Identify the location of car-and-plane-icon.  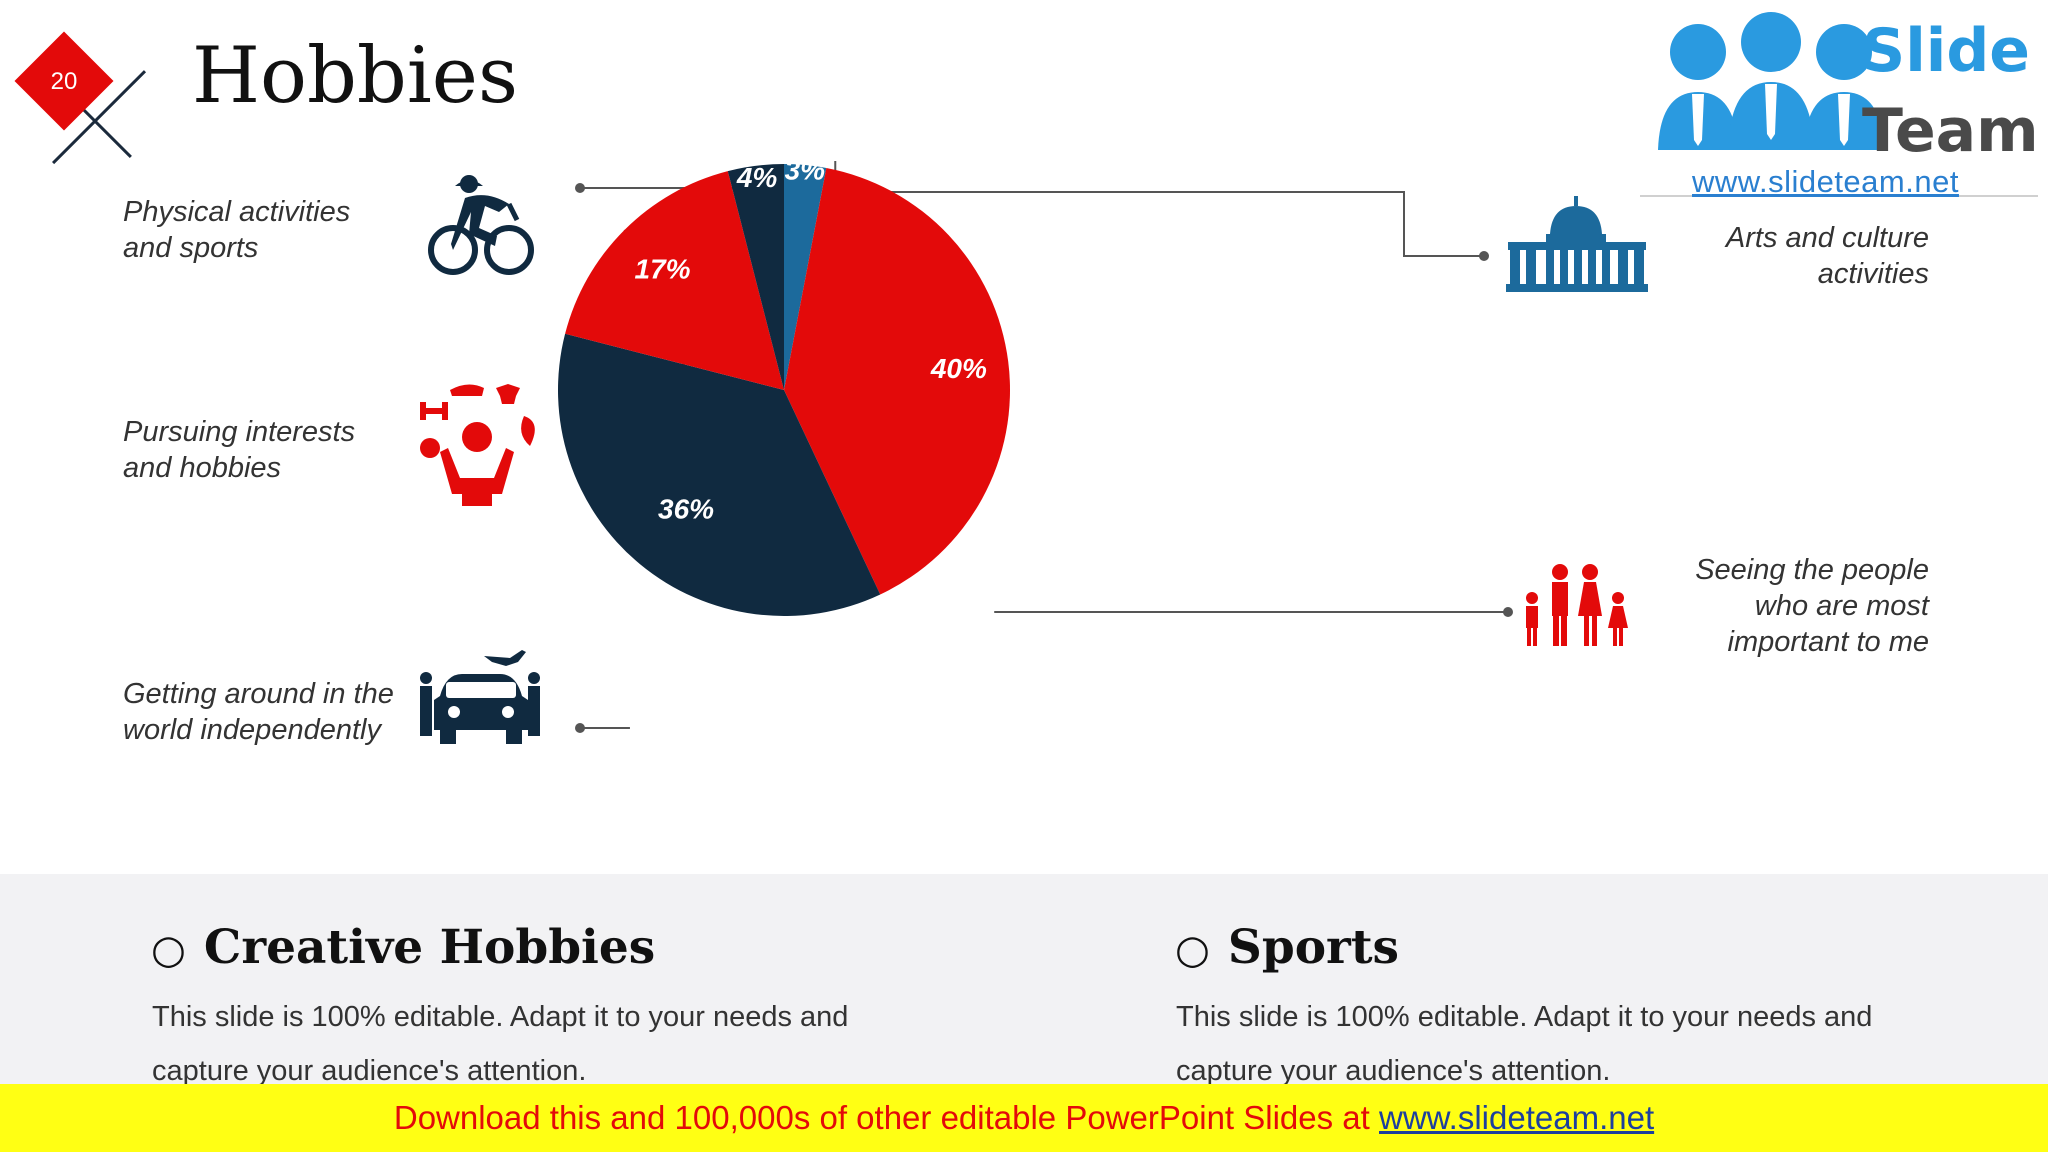
(480, 697).